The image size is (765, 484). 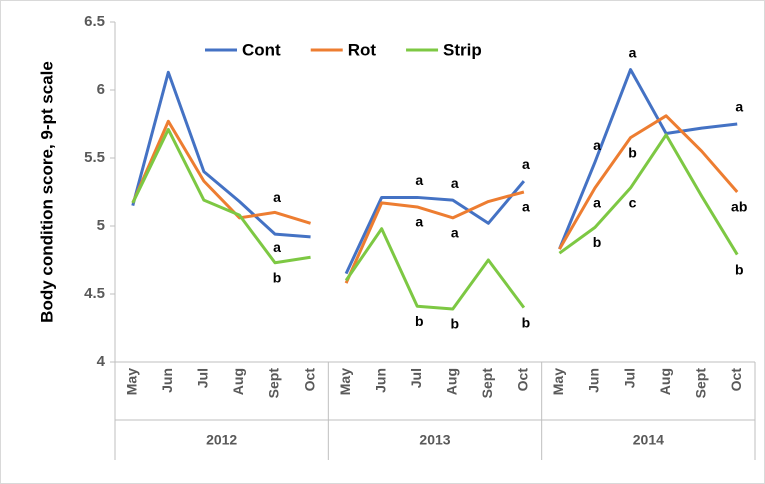 I want to click on y-tick-label: 6, so click(x=101, y=89).